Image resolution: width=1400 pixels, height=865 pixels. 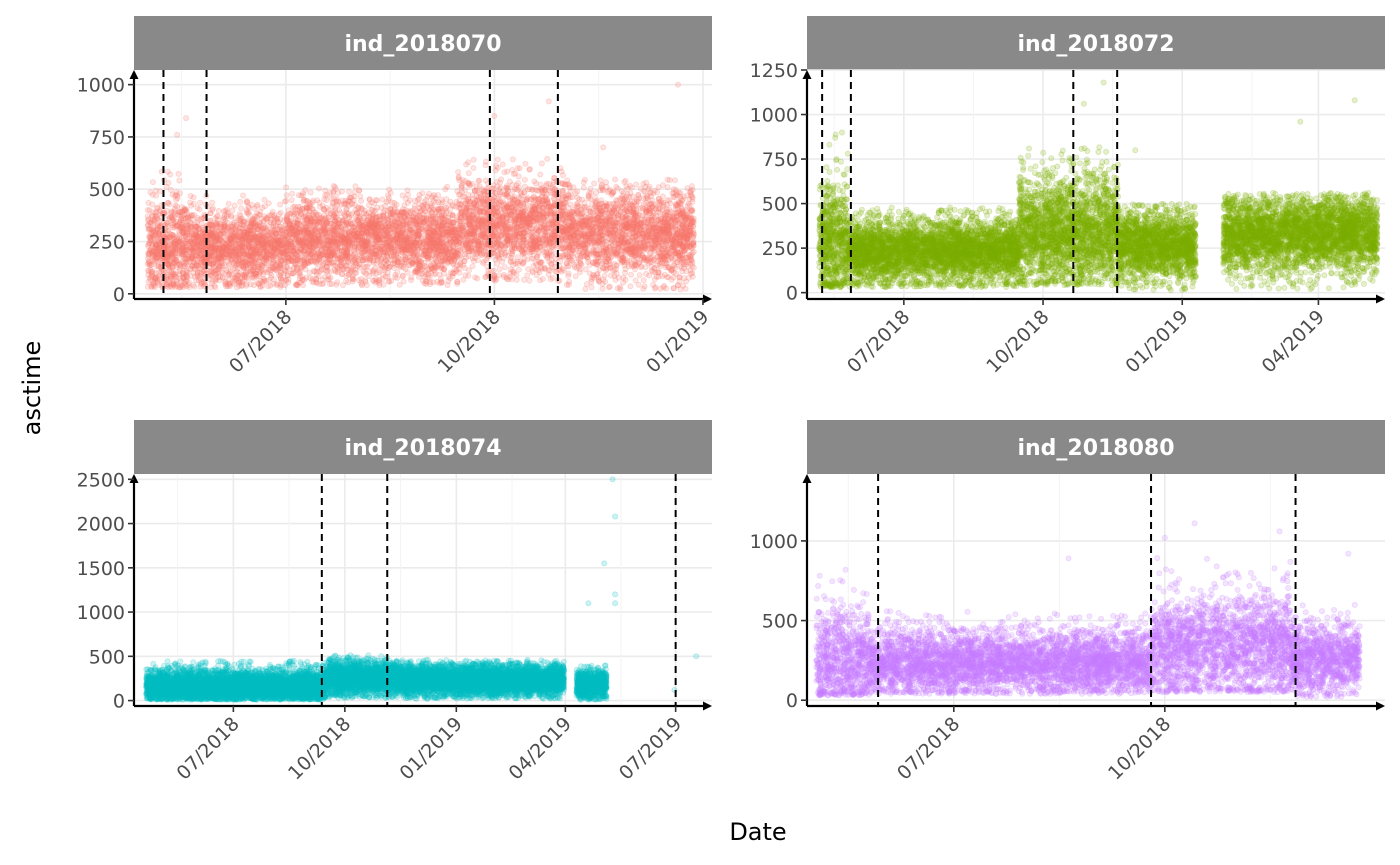 What do you see at coordinates (422, 44) in the screenshot?
I see `facet-strip-label: ind_2018070` at bounding box center [422, 44].